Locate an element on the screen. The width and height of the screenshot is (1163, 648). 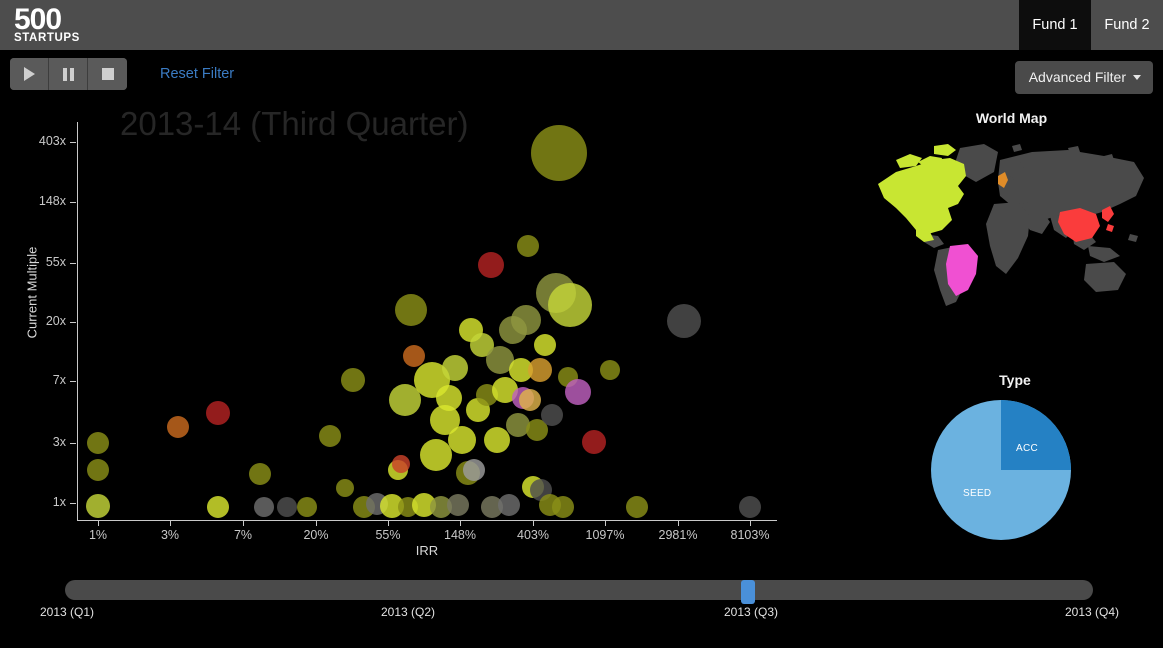
advanced-filter-label: Advanced Filter is located at coordinates (1077, 77).